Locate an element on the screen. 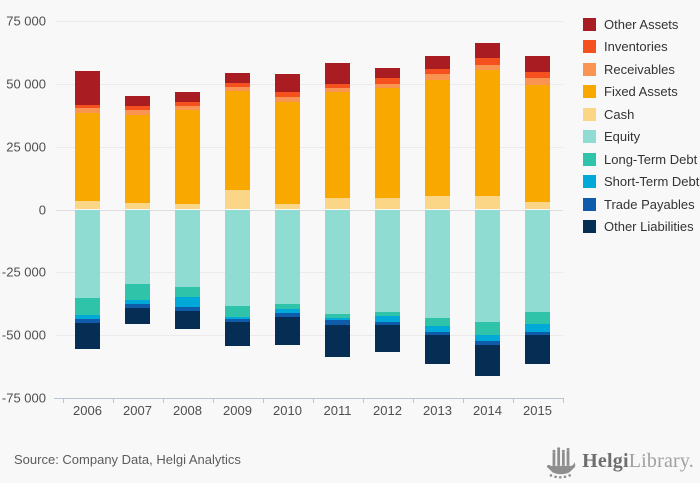  legend-item: Trade Payables is located at coordinates (641, 204).